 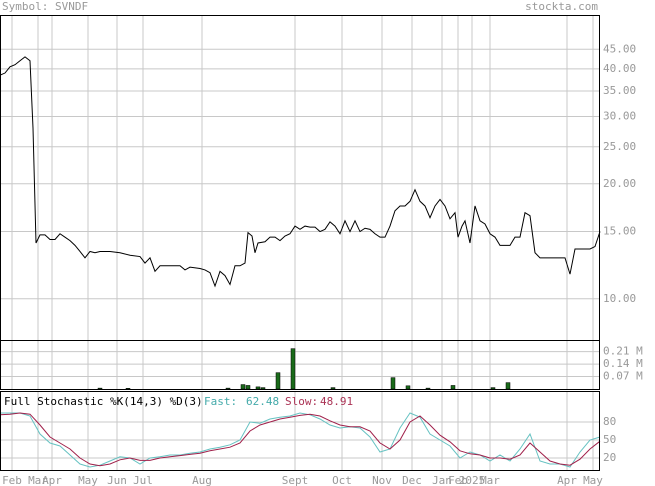 I want to click on y-tick-label: 80, so click(x=609, y=421).